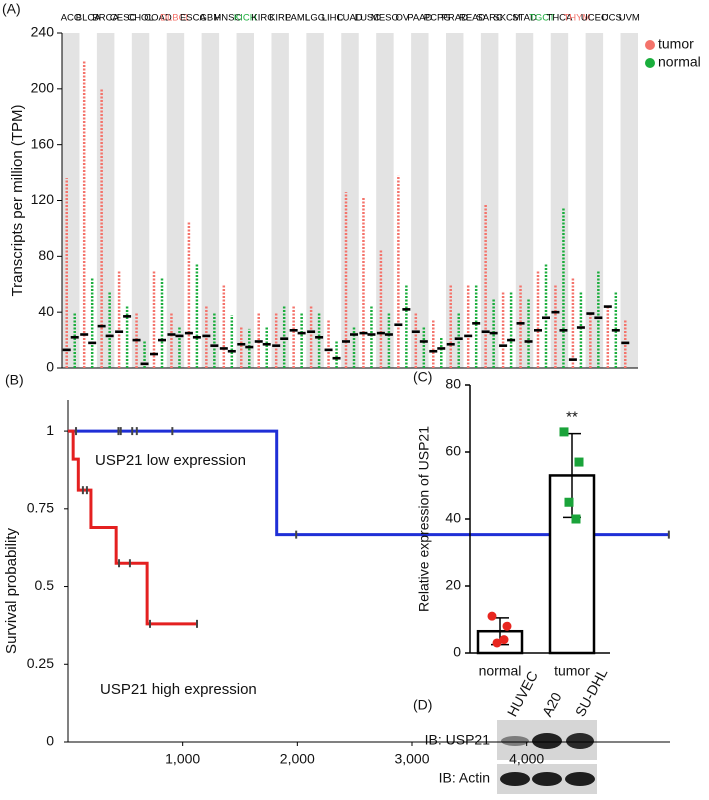  I want to click on category-label: LAML, so click(297, 18).